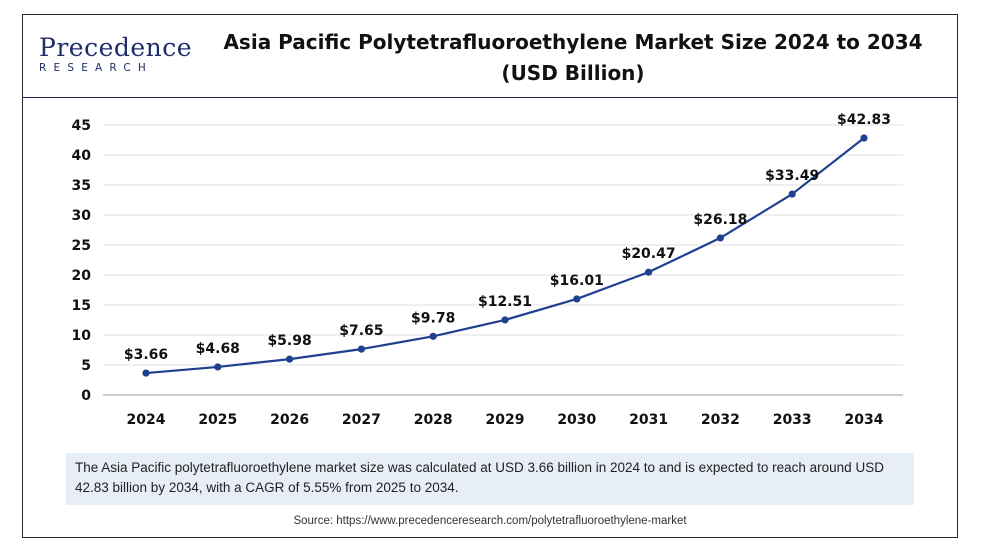  I want to click on y-tick-label: 15, so click(81, 306).